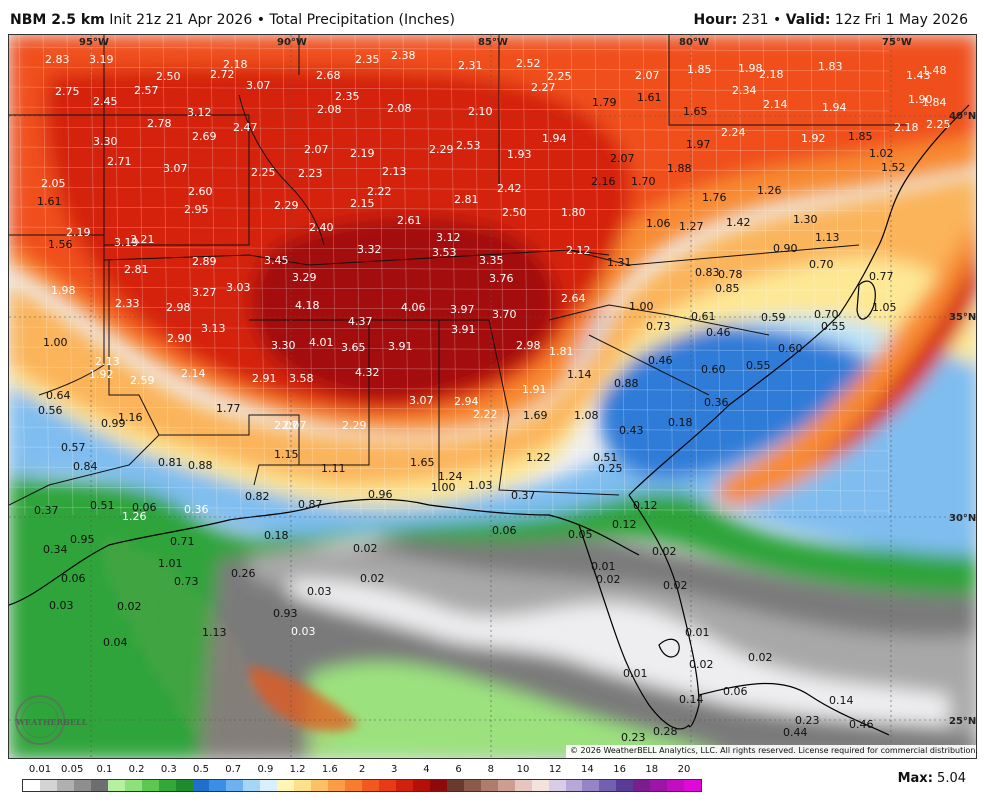  I want to click on legend-tick: 2, so click(362, 769).